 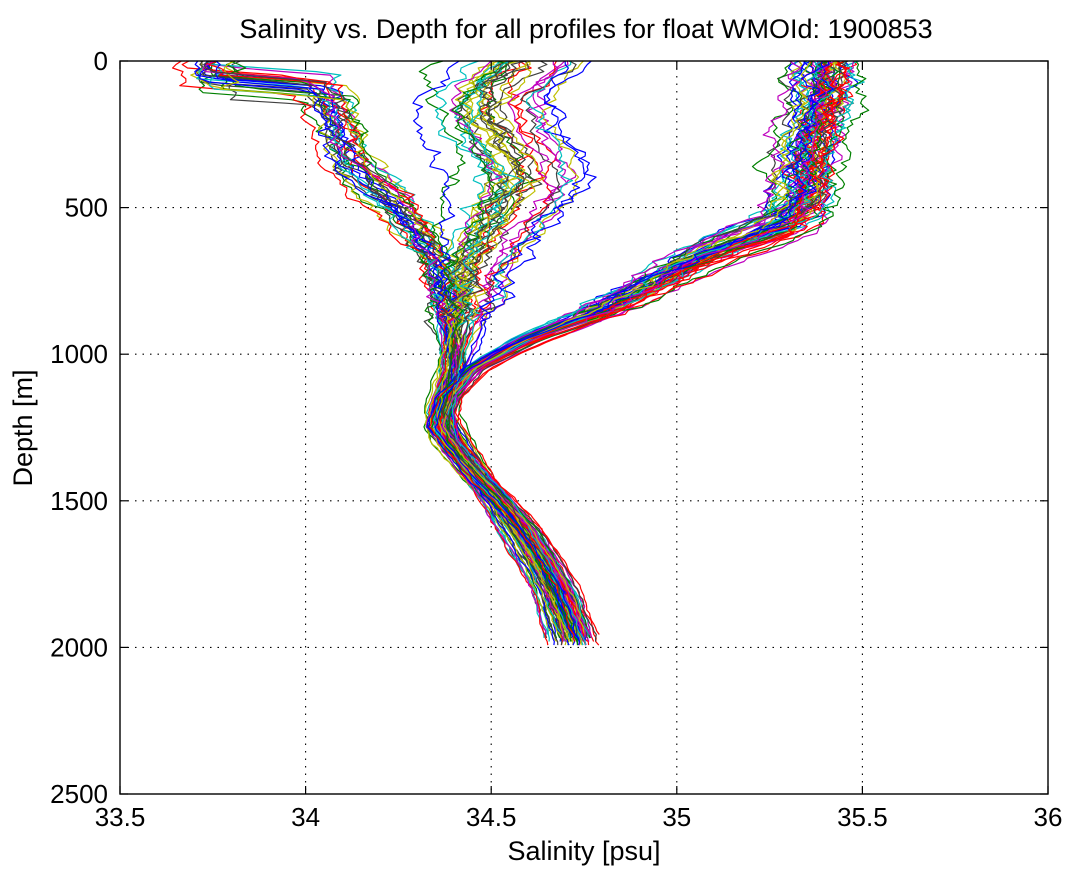 What do you see at coordinates (79, 501) in the screenshot?
I see `y-tick-label: 1500` at bounding box center [79, 501].